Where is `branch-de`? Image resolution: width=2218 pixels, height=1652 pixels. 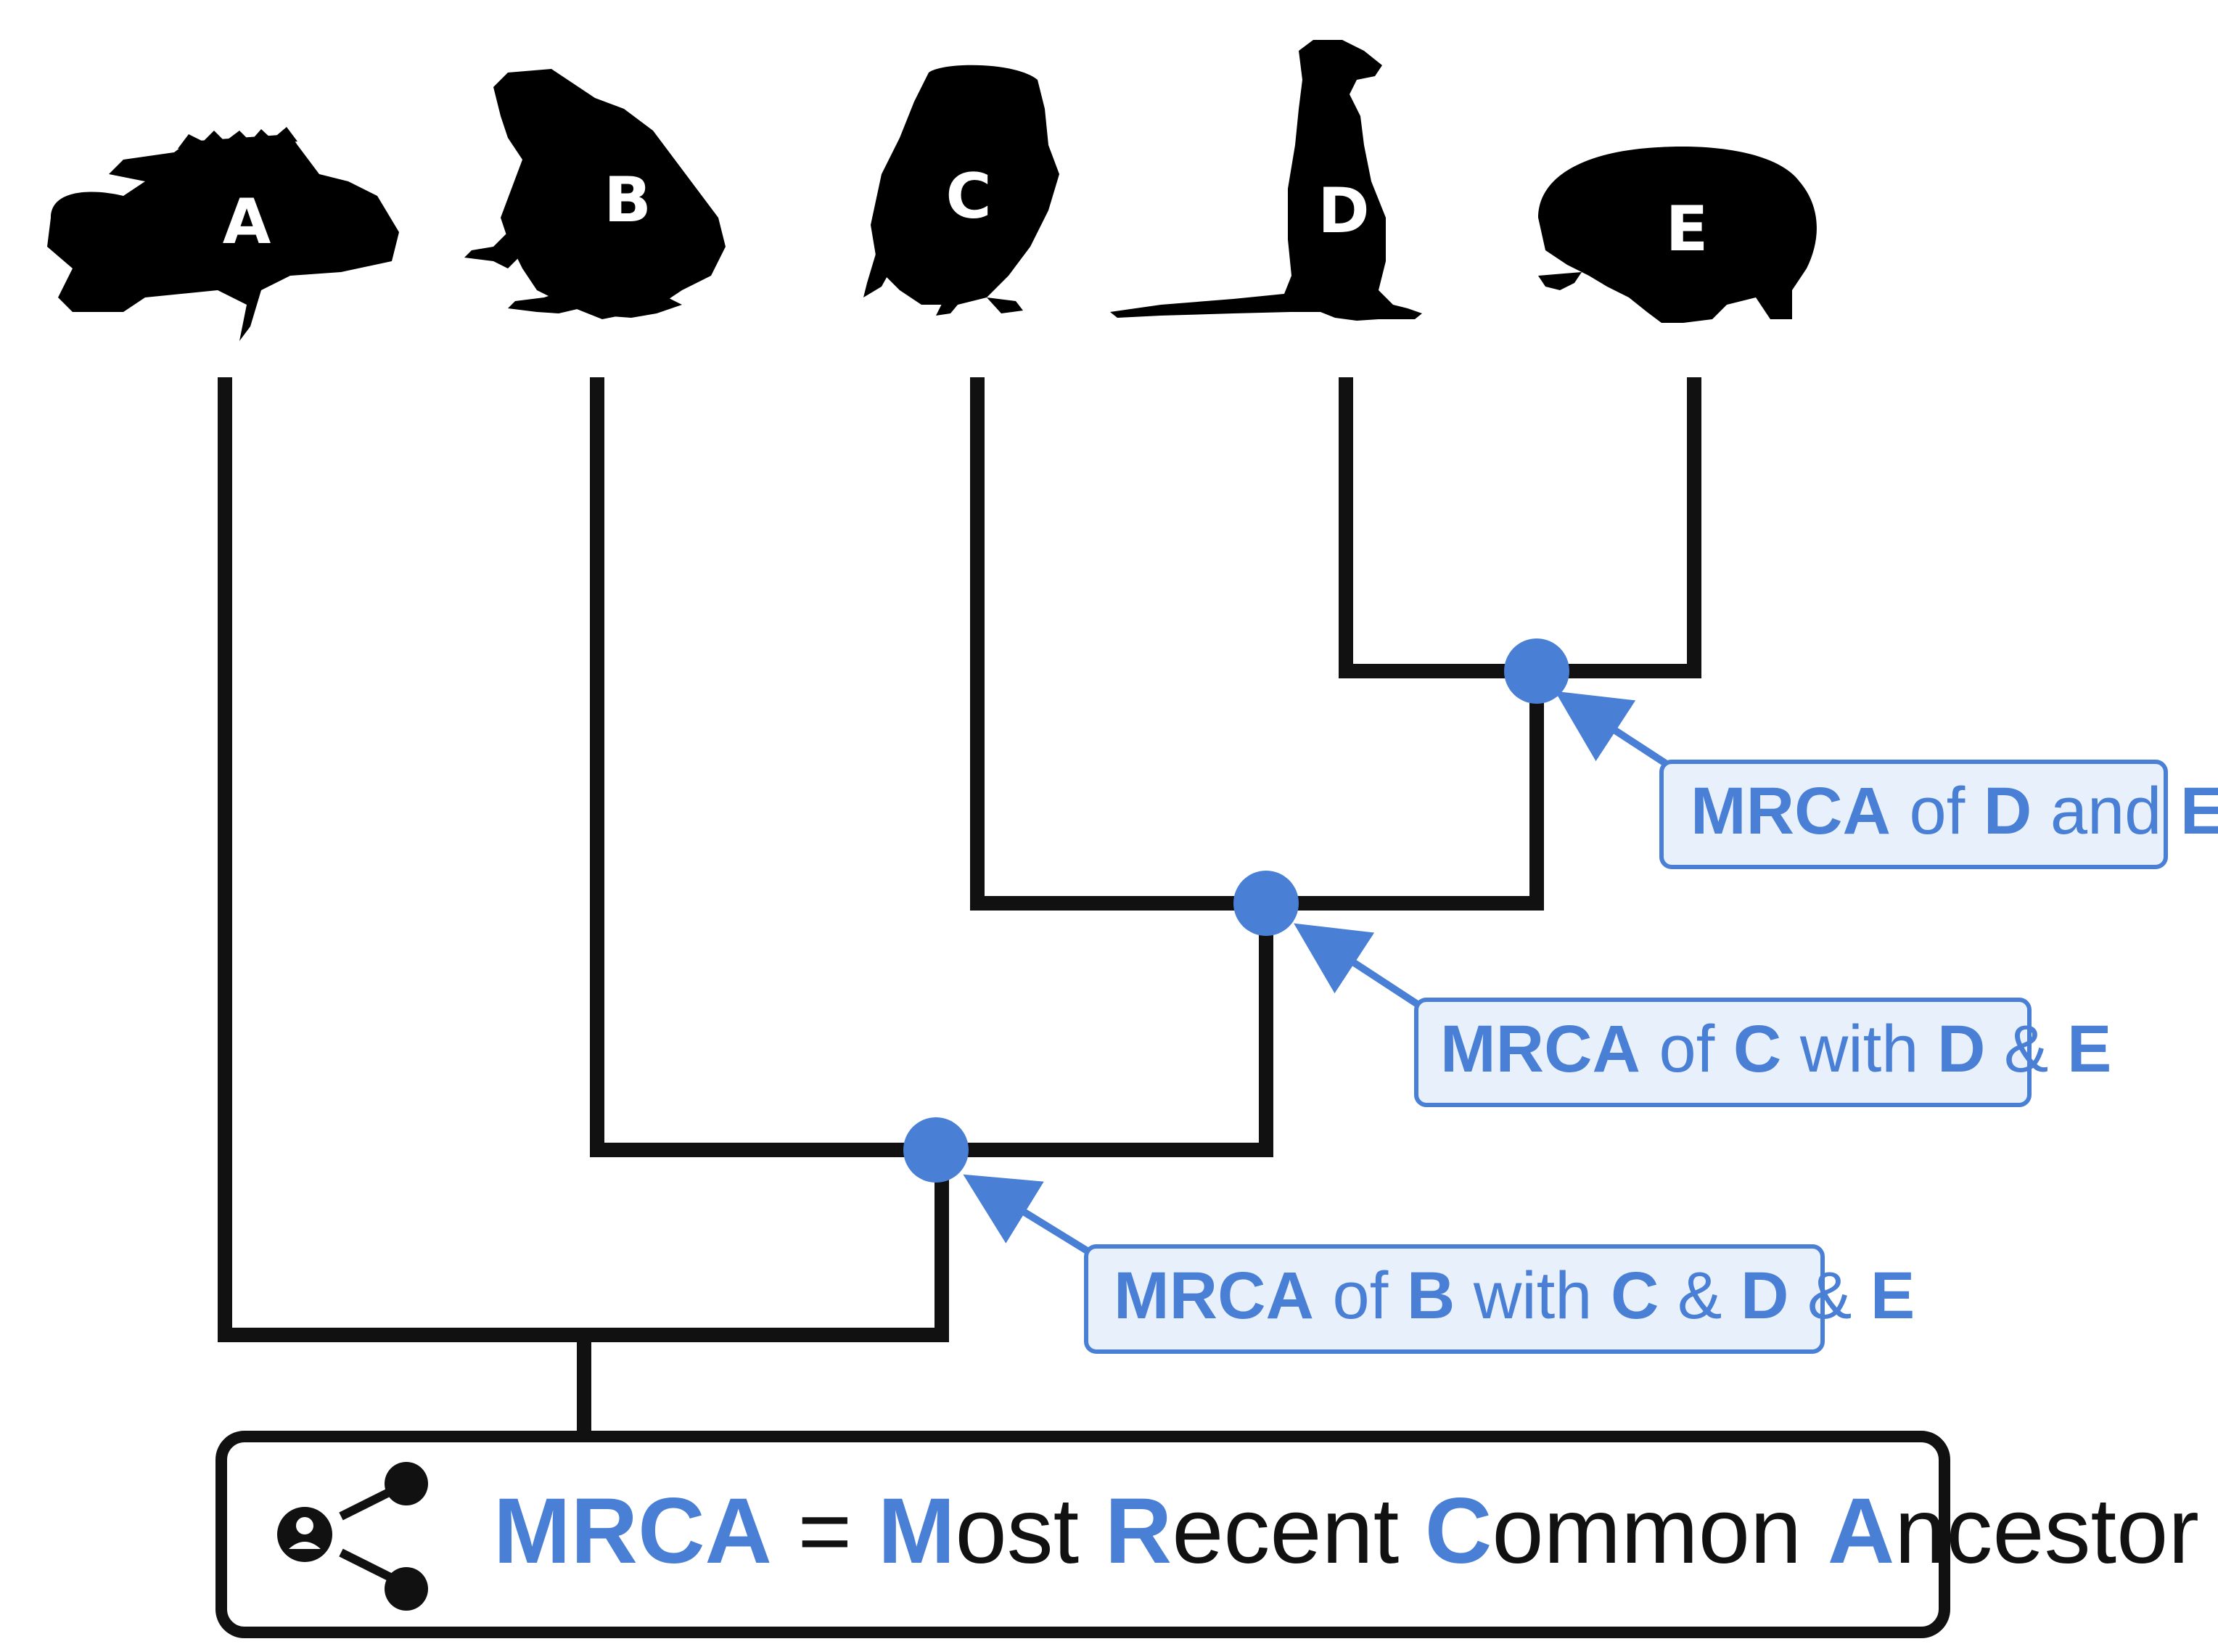 branch-de is located at coordinates (1520, 527).